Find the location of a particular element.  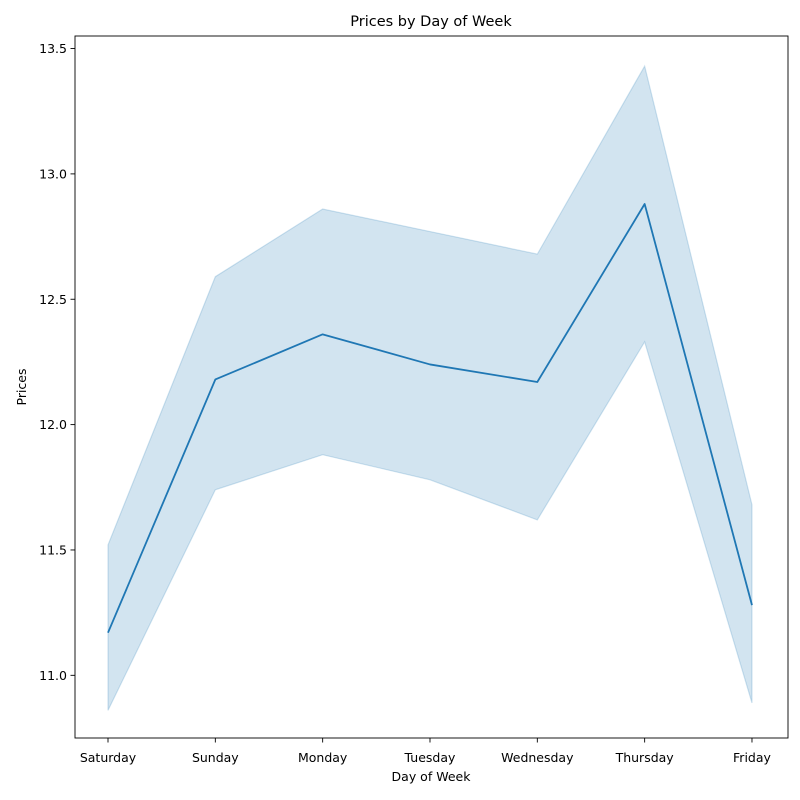

y-ticks: 11.0 11.5 12.0 12.5 13.0 13.5 is located at coordinates (57, 362).